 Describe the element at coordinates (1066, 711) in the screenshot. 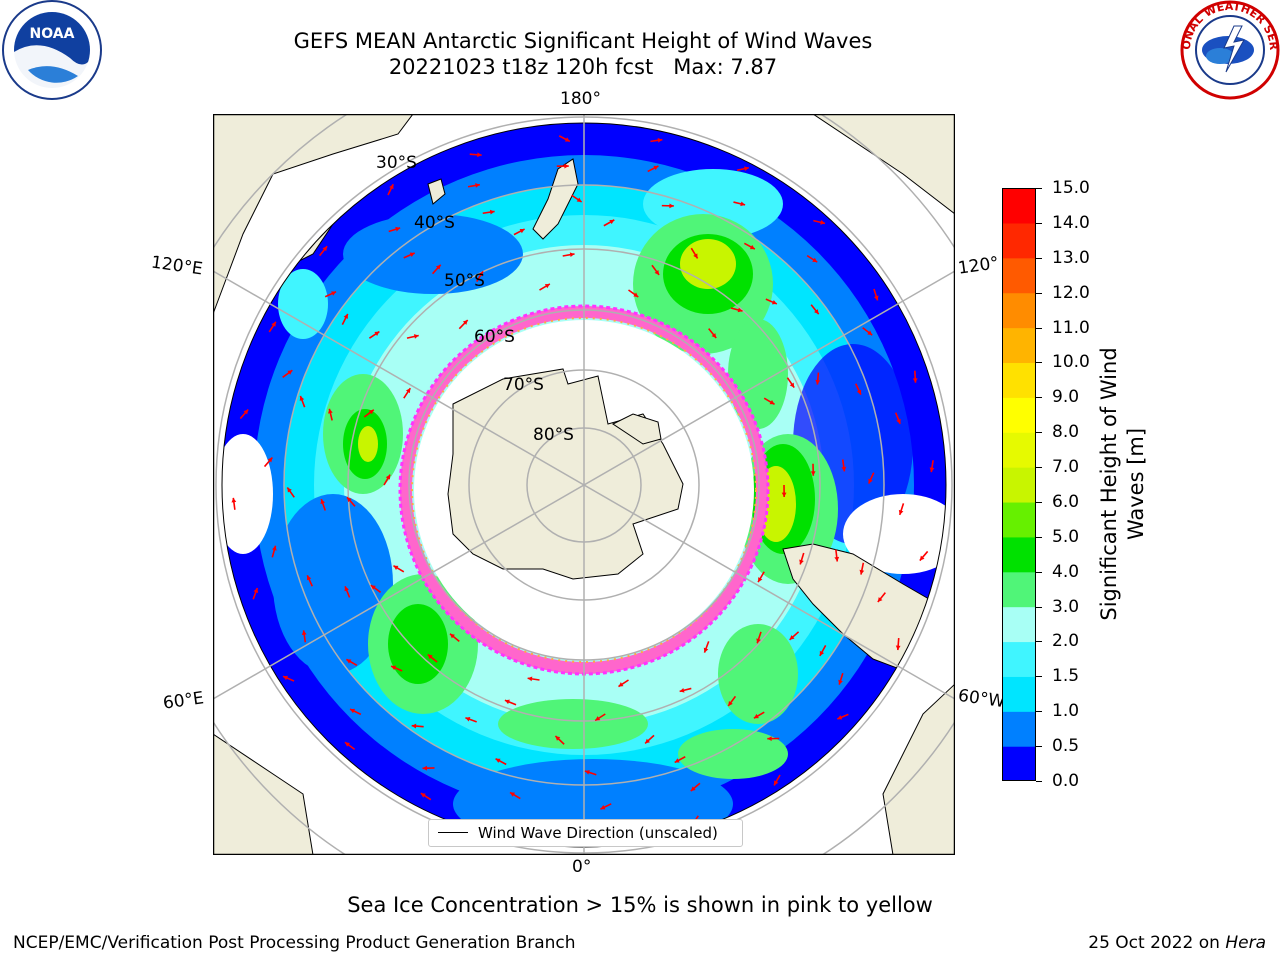

I see `colorbar-tick-label: 1.0` at that location.